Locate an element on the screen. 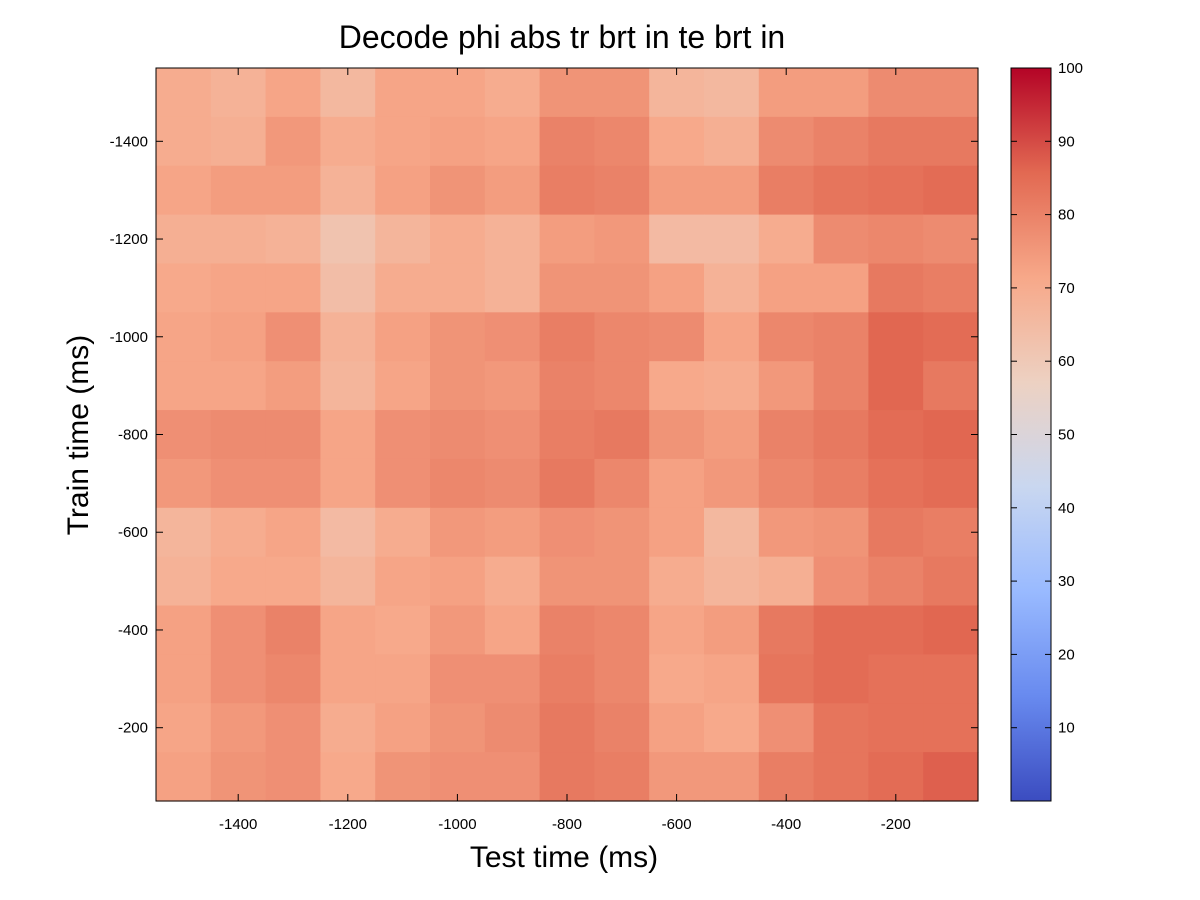 The width and height of the screenshot is (1200, 900). colorbar-tick-label: 60 is located at coordinates (1066, 361).